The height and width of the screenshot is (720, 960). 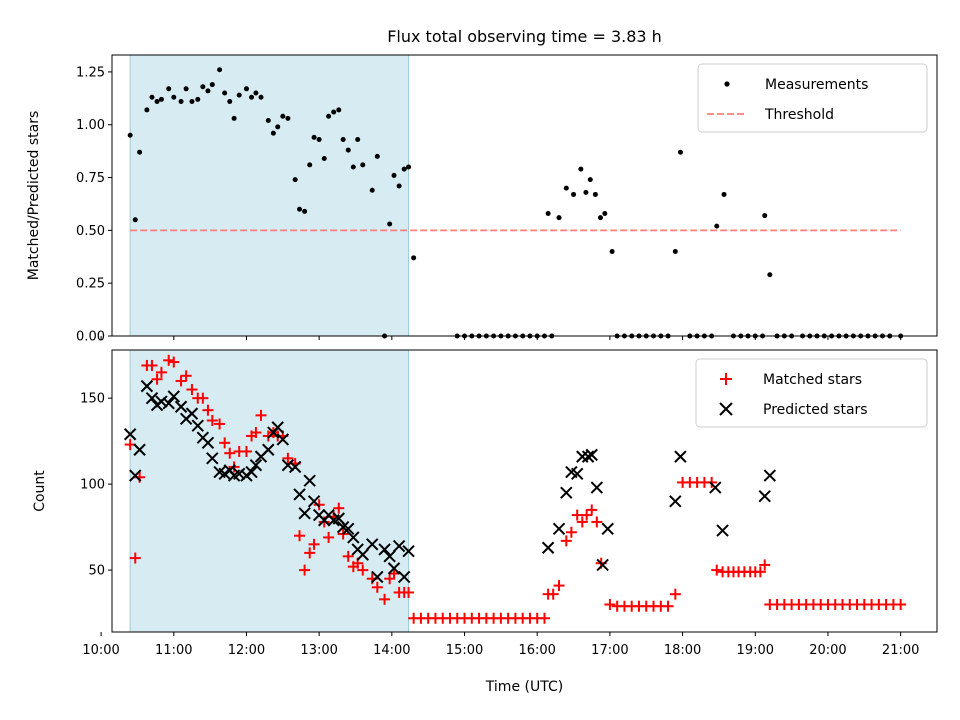 What do you see at coordinates (90, 178) in the screenshot?
I see `top-y-tick-label: 0.75` at bounding box center [90, 178].